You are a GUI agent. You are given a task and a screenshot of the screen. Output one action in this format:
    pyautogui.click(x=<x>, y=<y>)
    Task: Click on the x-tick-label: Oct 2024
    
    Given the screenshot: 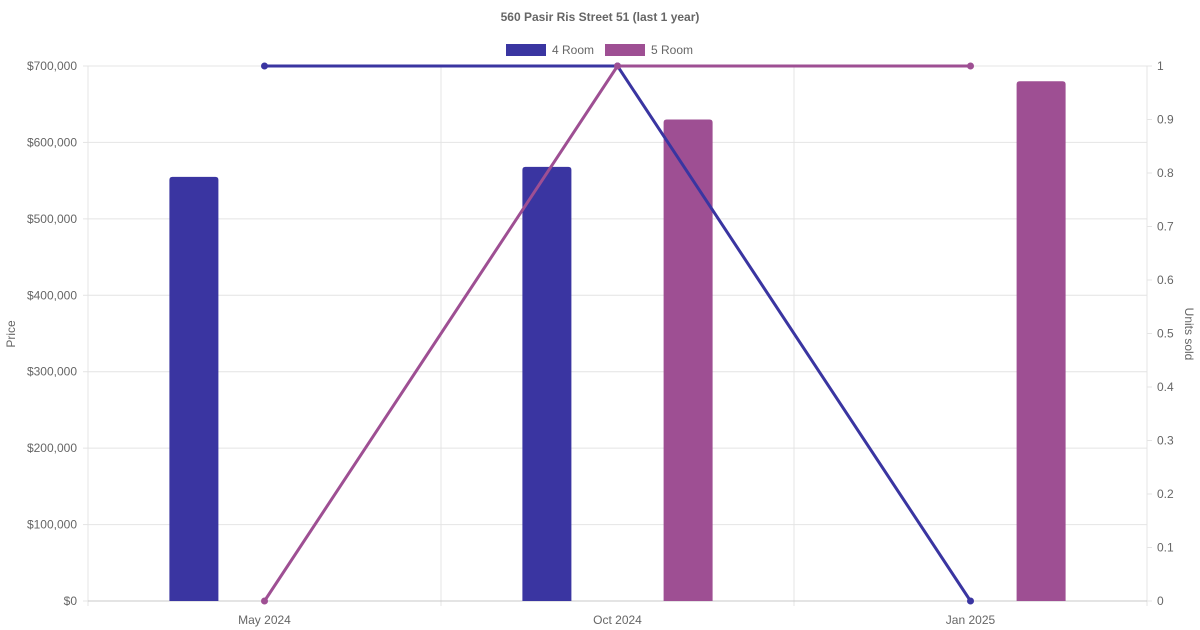 What is the action you would take?
    pyautogui.click(x=617, y=620)
    